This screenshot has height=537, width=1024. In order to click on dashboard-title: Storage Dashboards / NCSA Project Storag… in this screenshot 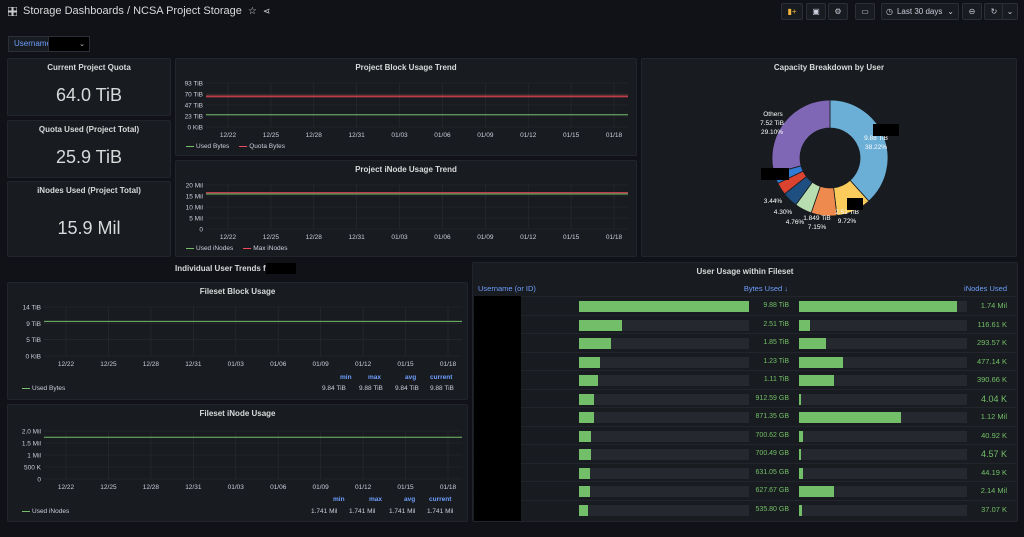, I will do `click(139, 11)`.